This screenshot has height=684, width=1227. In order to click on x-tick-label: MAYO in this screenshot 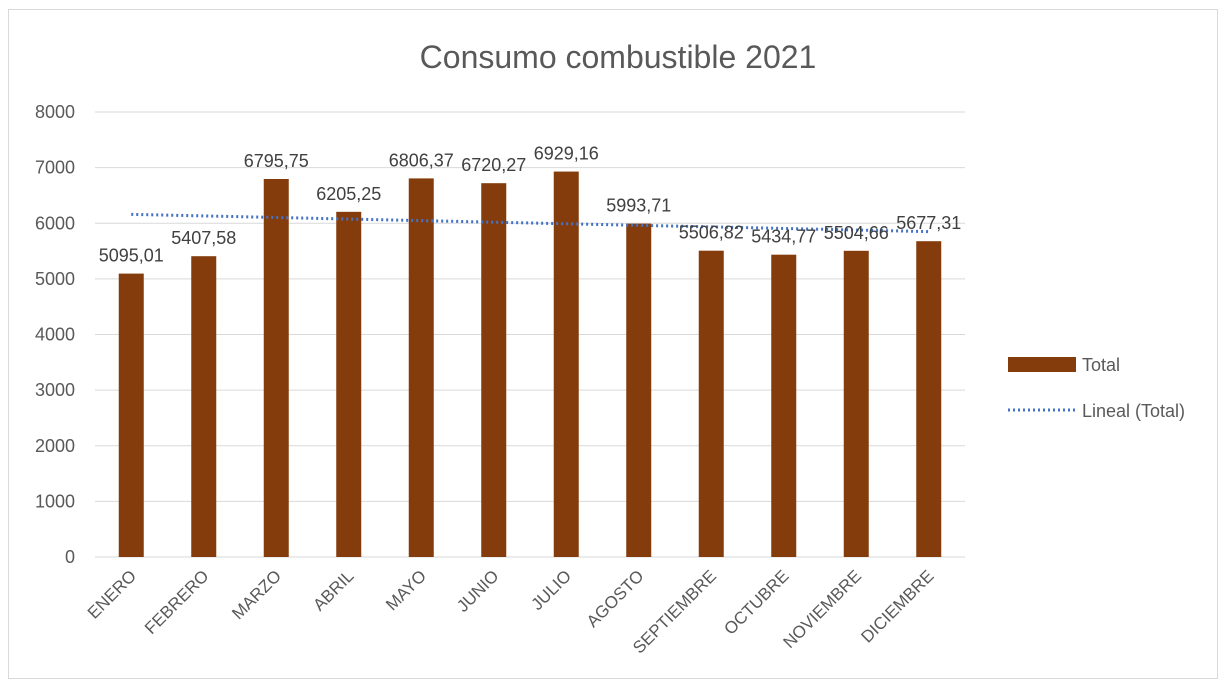, I will do `click(406, 590)`.